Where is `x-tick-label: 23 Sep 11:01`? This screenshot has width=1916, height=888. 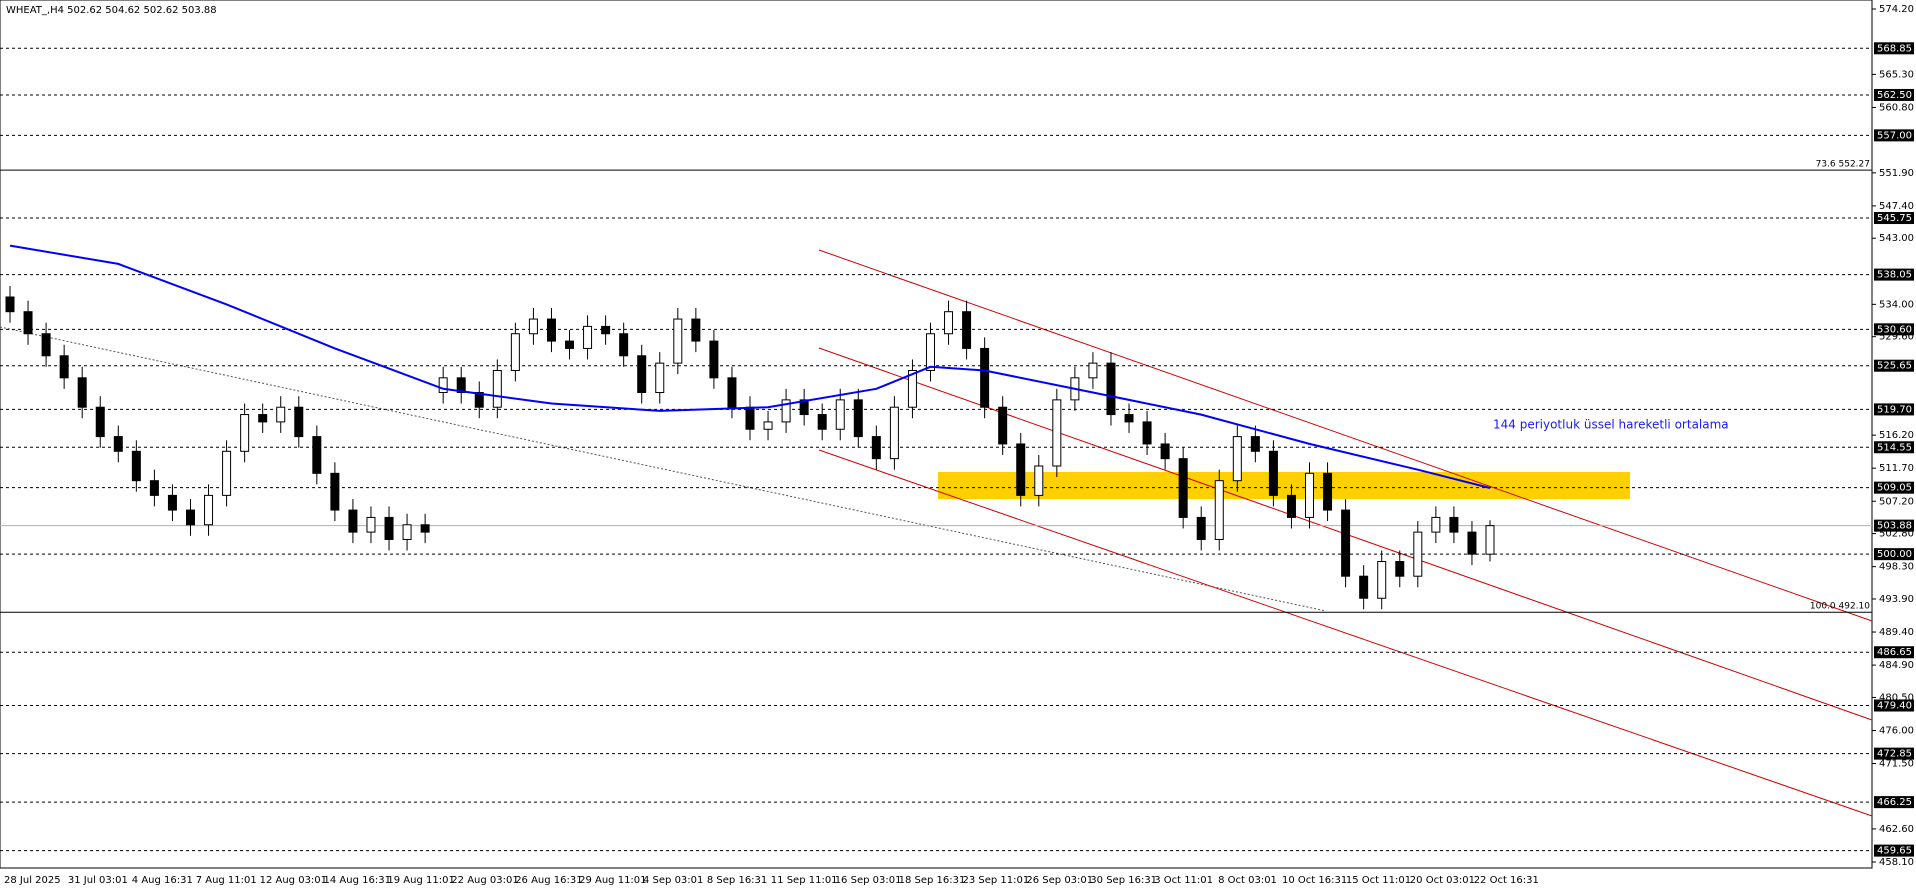
x-tick-label: 23 Sep 11:01 is located at coordinates (996, 880).